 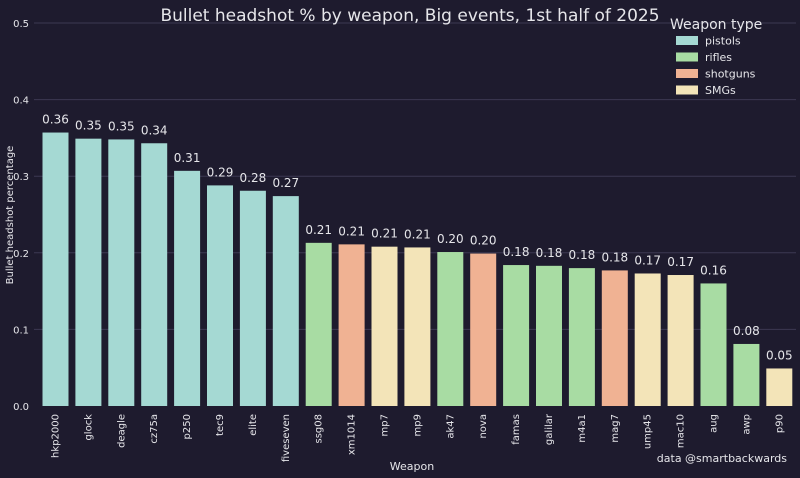 I want to click on y-axis: 0.0 0.1 0.2 0.3 0.4 0.5, so click(x=21, y=216).